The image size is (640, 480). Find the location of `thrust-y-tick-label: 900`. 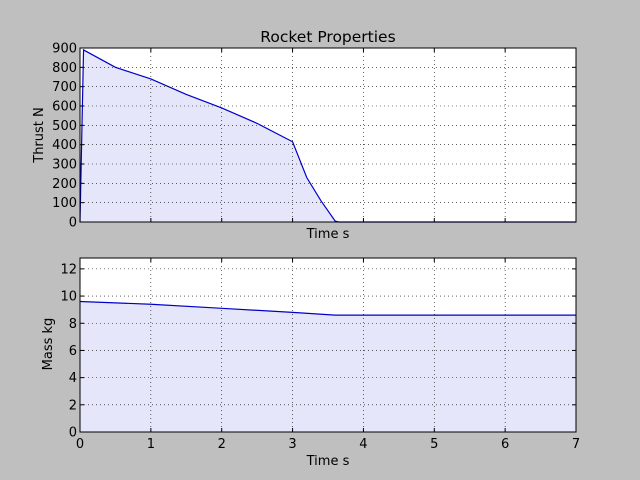

thrust-y-tick-label: 900 is located at coordinates (64, 49).